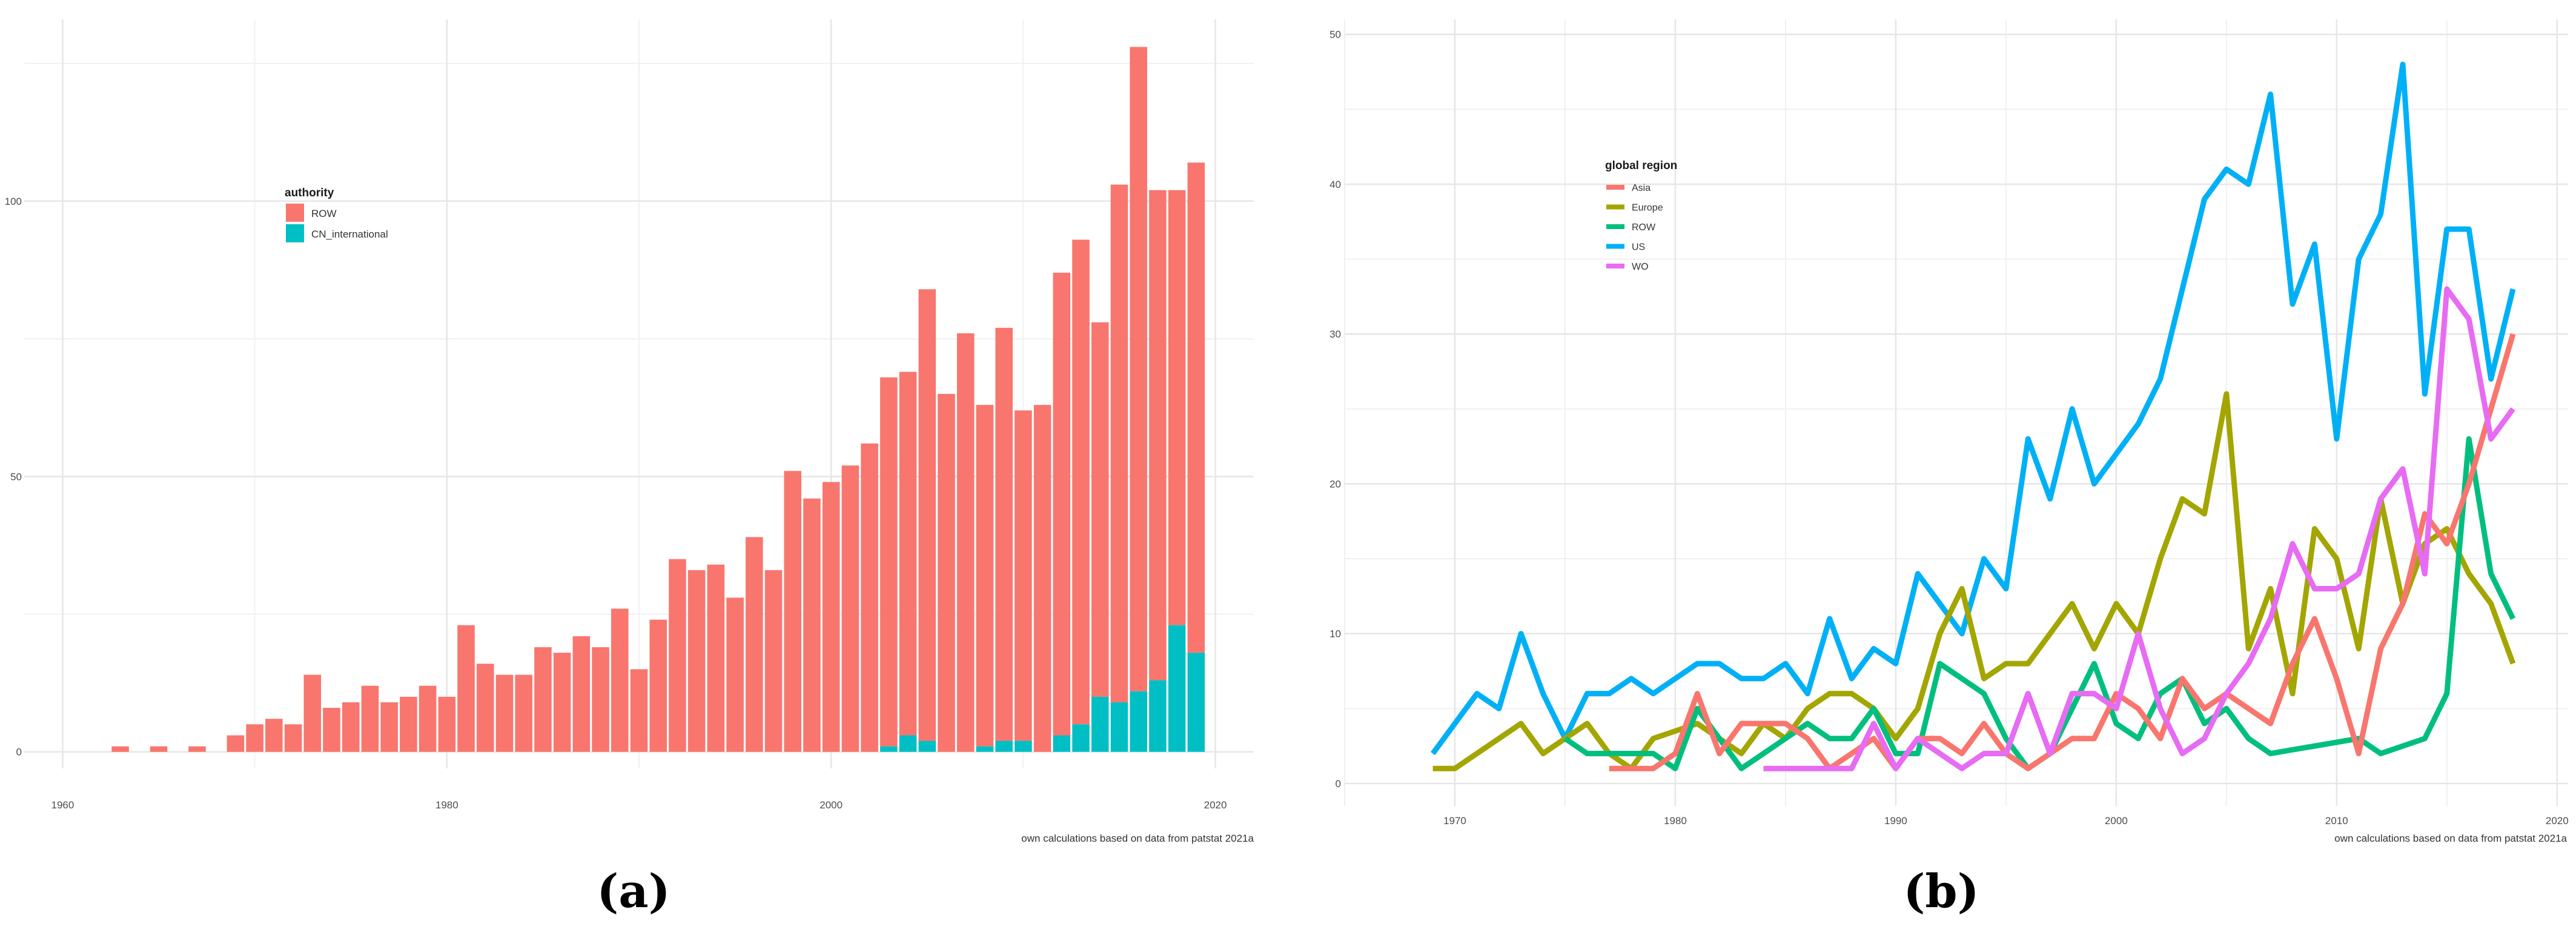 Image resolution: width=2576 pixels, height=932 pixels. What do you see at coordinates (1335, 334) in the screenshot?
I see `y-tick-label: 30` at bounding box center [1335, 334].